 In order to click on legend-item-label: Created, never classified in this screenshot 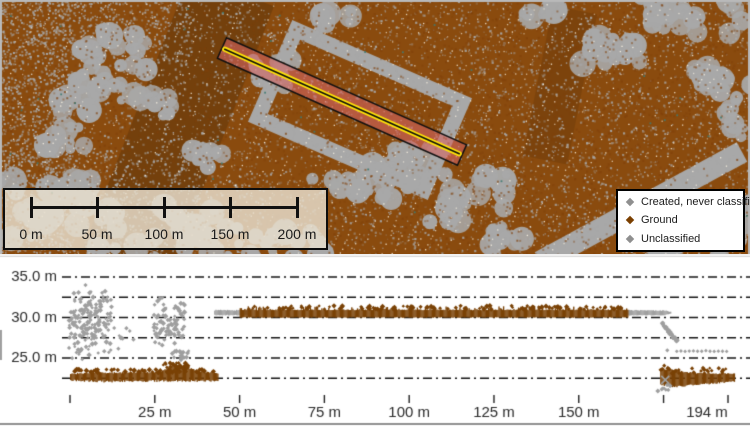, I will do `click(695, 202)`.